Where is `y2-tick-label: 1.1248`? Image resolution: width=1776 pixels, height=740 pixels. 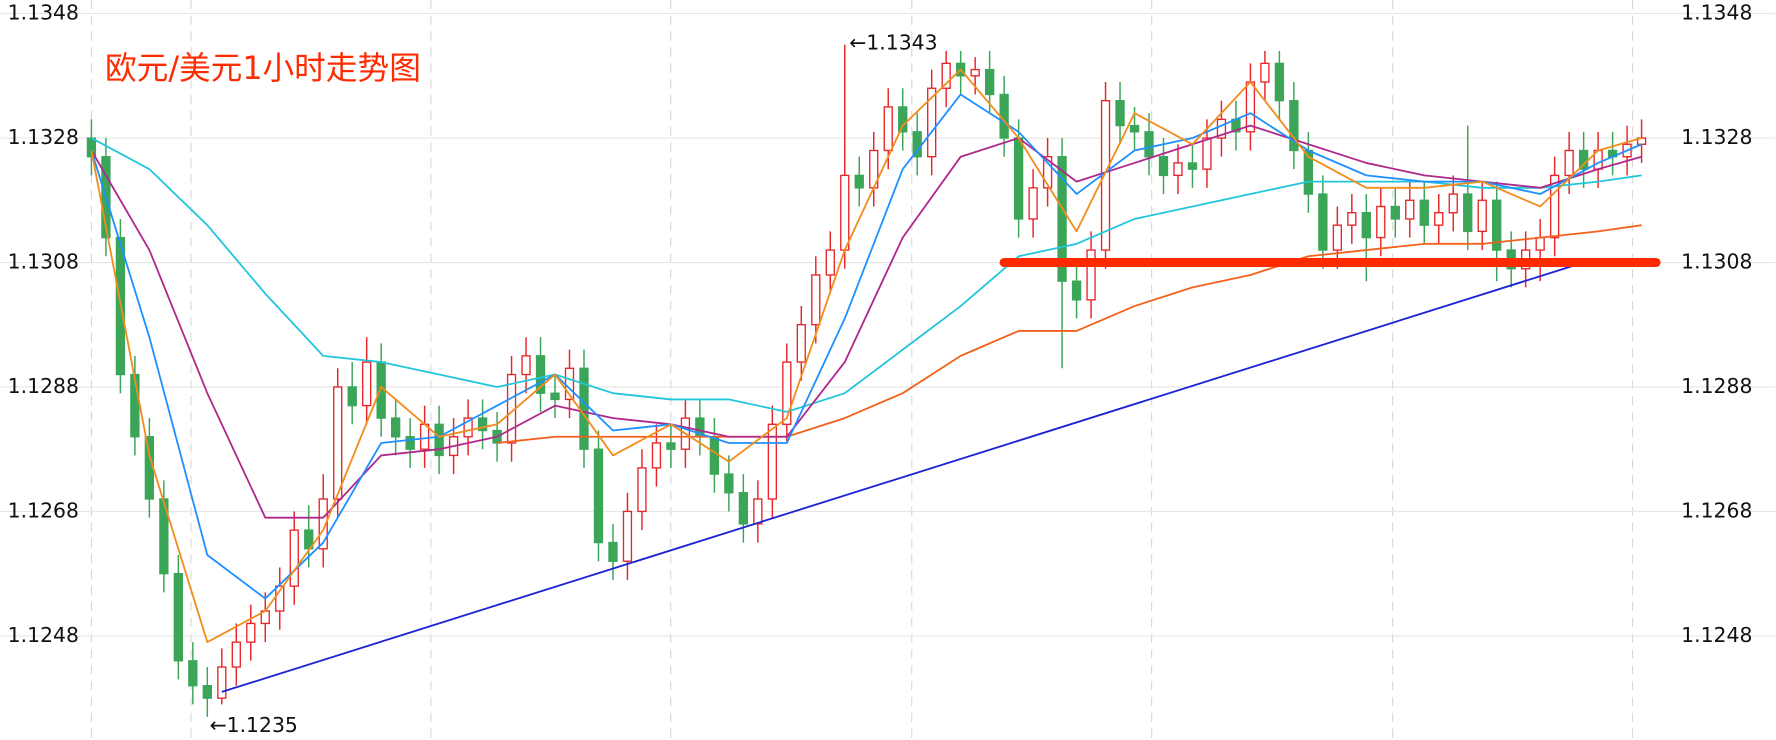 y2-tick-label: 1.1248 is located at coordinates (1716, 635).